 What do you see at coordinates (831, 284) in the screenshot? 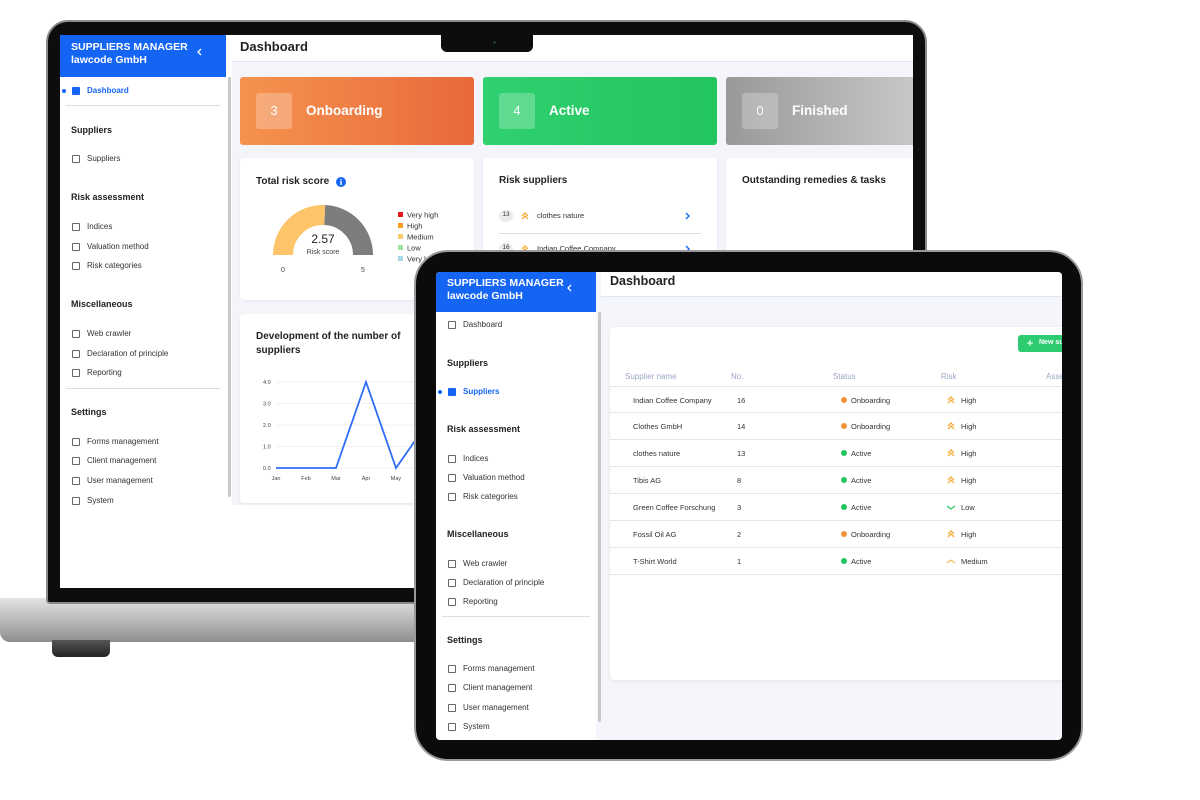
I see `page-header: Dashboard` at bounding box center [831, 284].